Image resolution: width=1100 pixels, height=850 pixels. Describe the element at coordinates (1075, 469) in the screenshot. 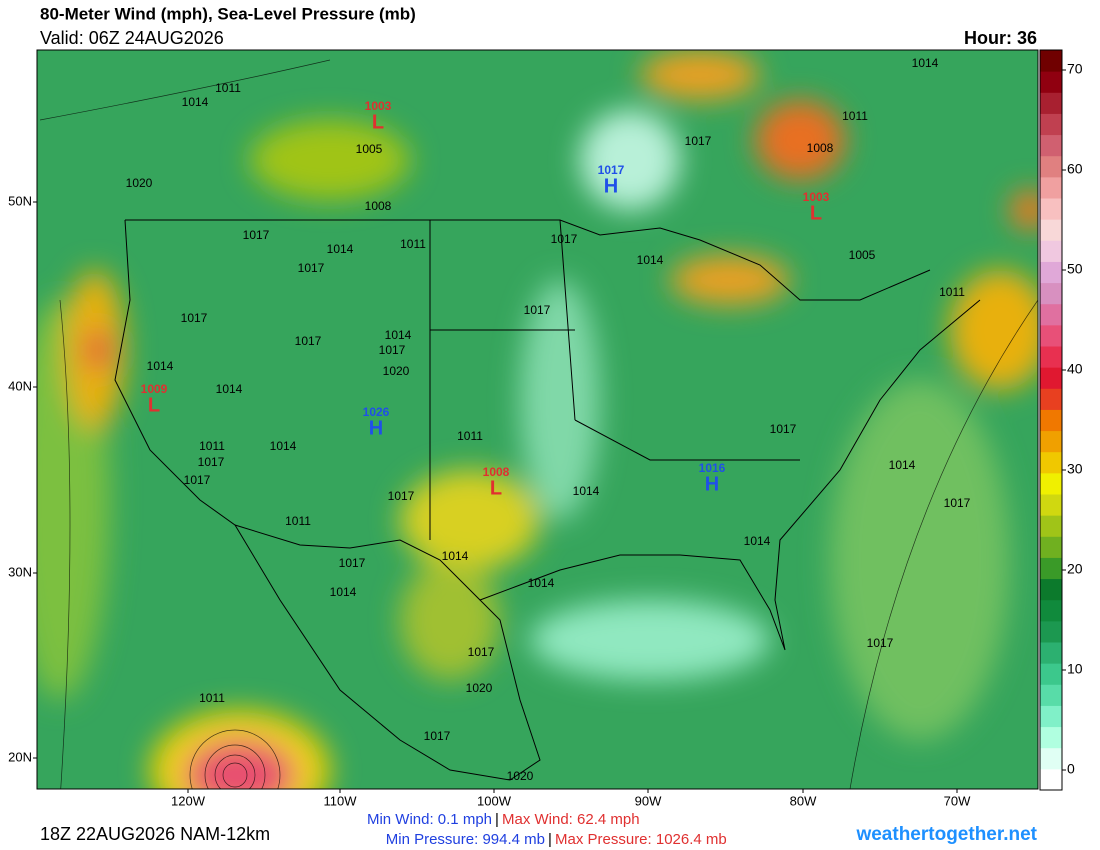

I see `colorbar-label: 30` at that location.